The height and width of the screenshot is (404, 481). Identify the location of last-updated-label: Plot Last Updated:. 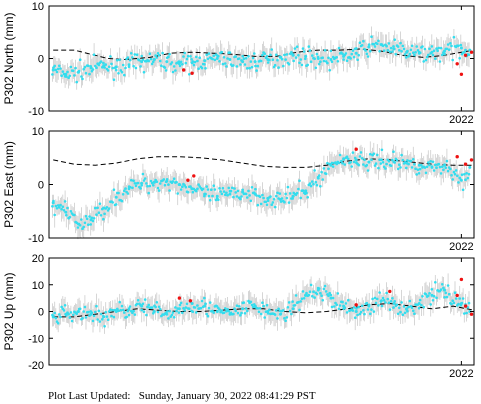
(89, 396).